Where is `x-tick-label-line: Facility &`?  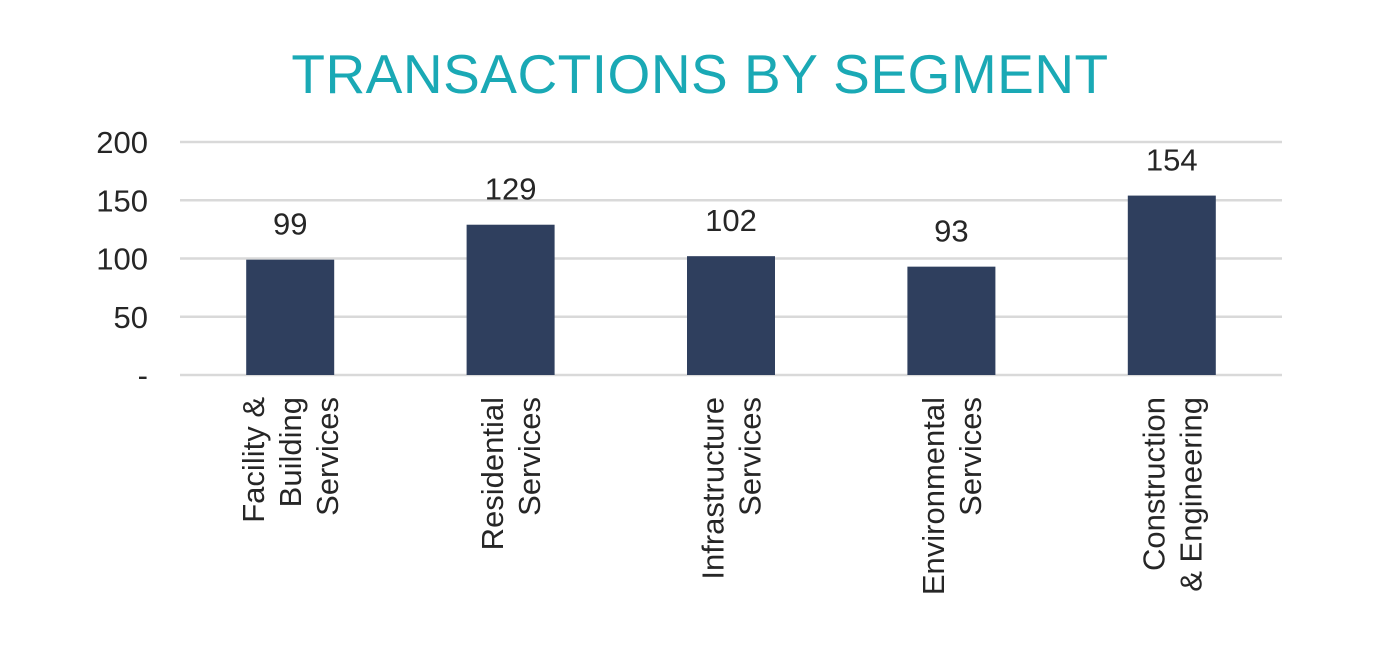
x-tick-label-line: Facility & is located at coordinates (253, 460).